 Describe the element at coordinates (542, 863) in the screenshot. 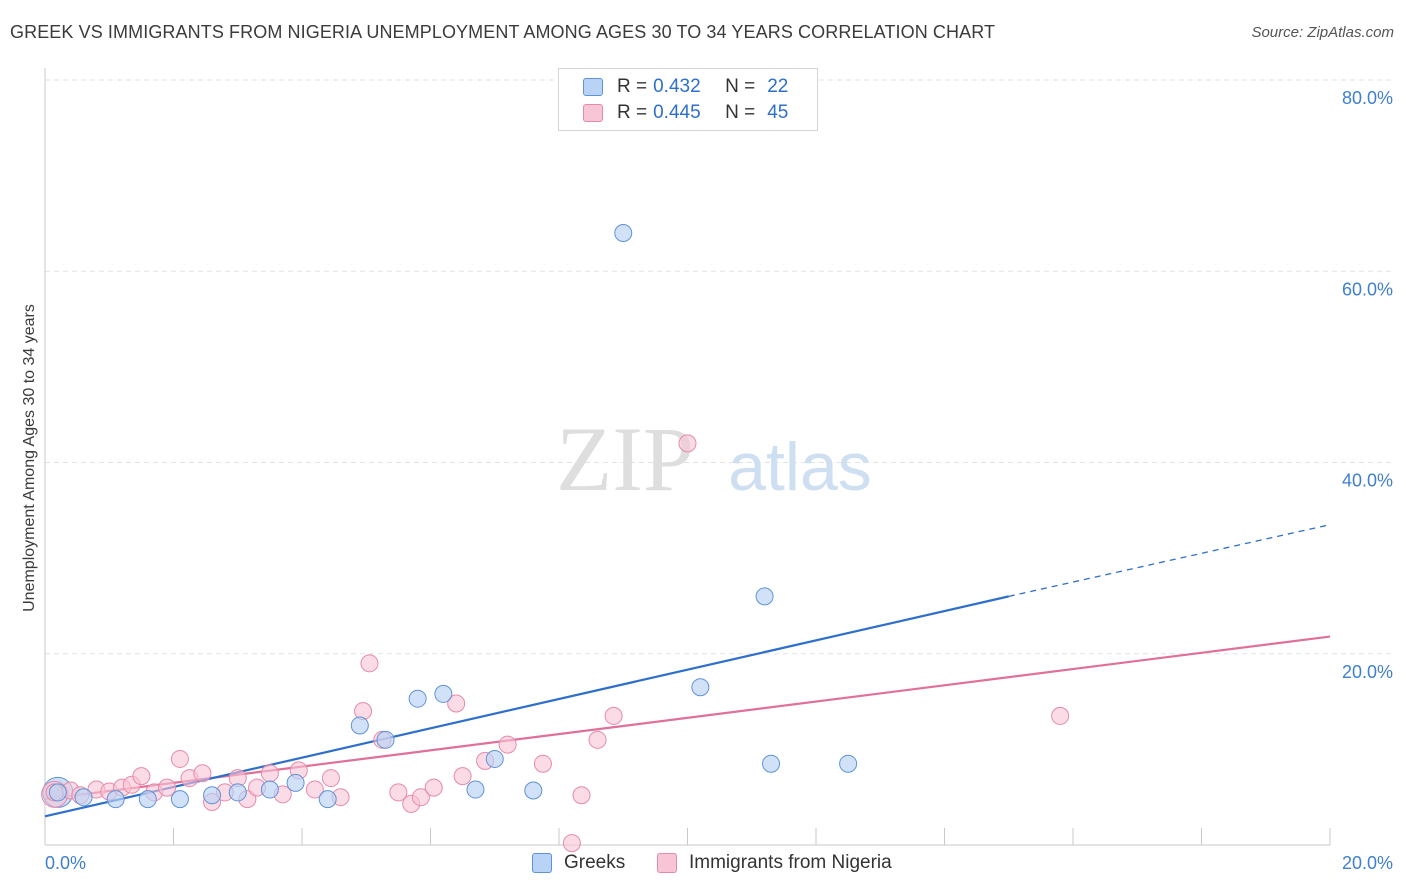

I see `greeks-legend-swatch` at that location.